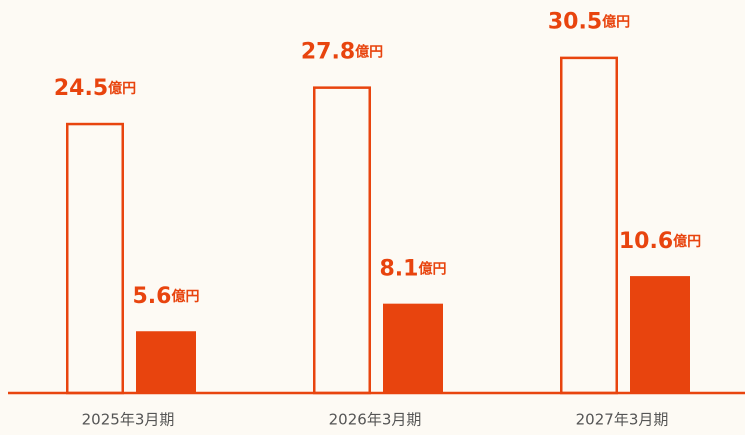  What do you see at coordinates (660, 241) in the screenshot?
I see `value-label: 10.6億円` at bounding box center [660, 241].